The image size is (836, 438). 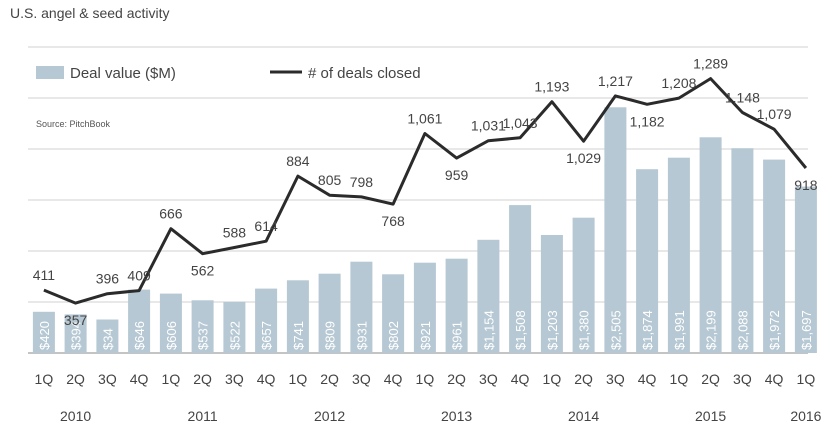 I want to click on bar-value-label: $921, so click(x=425, y=335).